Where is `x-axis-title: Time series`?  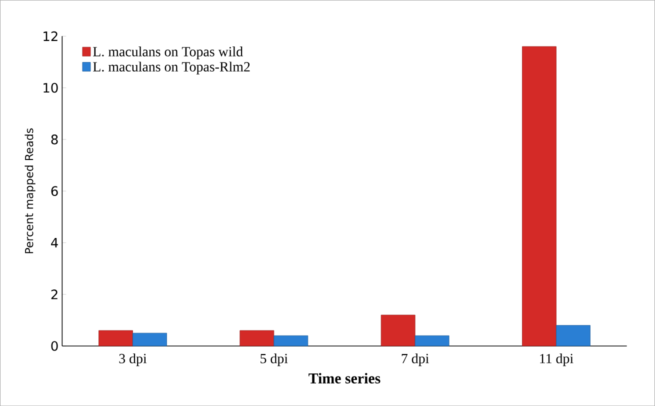
x-axis-title: Time series is located at coordinates (344, 378).